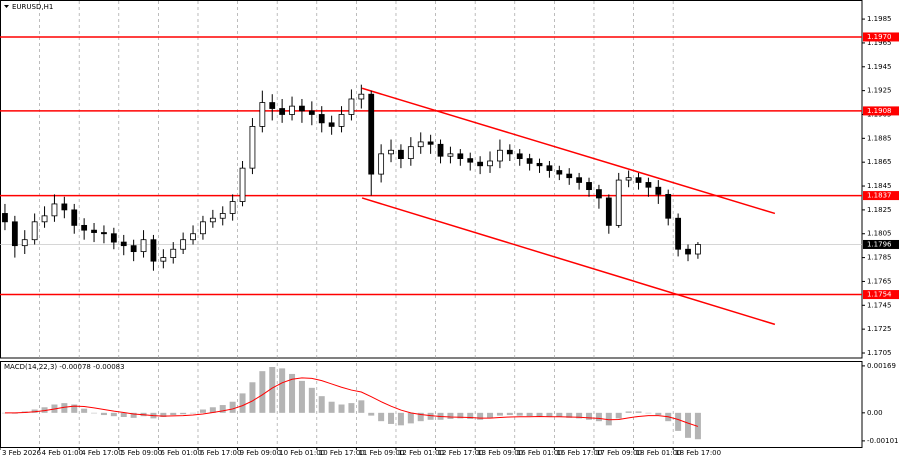 The width and height of the screenshot is (900, 460). I want to click on macd-title: MACD(14,22,3) -0.00078 -0.00083, so click(64, 367).